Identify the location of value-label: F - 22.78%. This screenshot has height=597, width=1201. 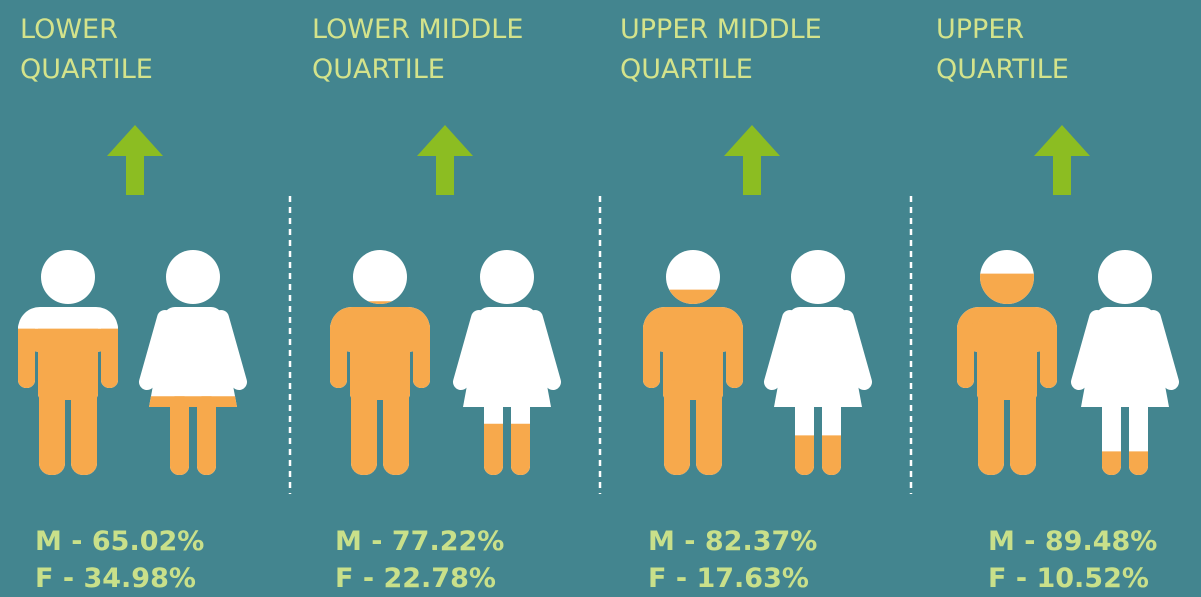
(415, 578).